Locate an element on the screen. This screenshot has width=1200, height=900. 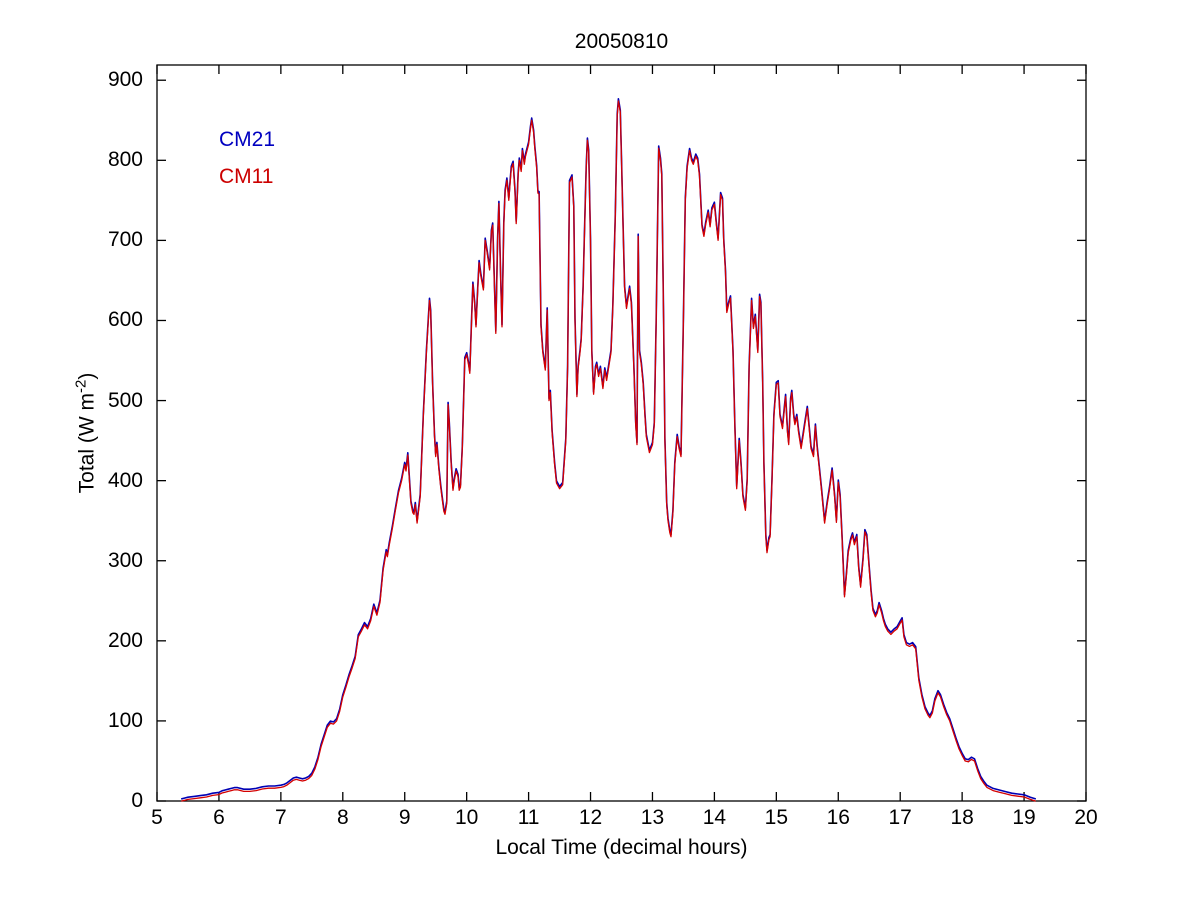
x-tick-label: 8 is located at coordinates (342, 817).